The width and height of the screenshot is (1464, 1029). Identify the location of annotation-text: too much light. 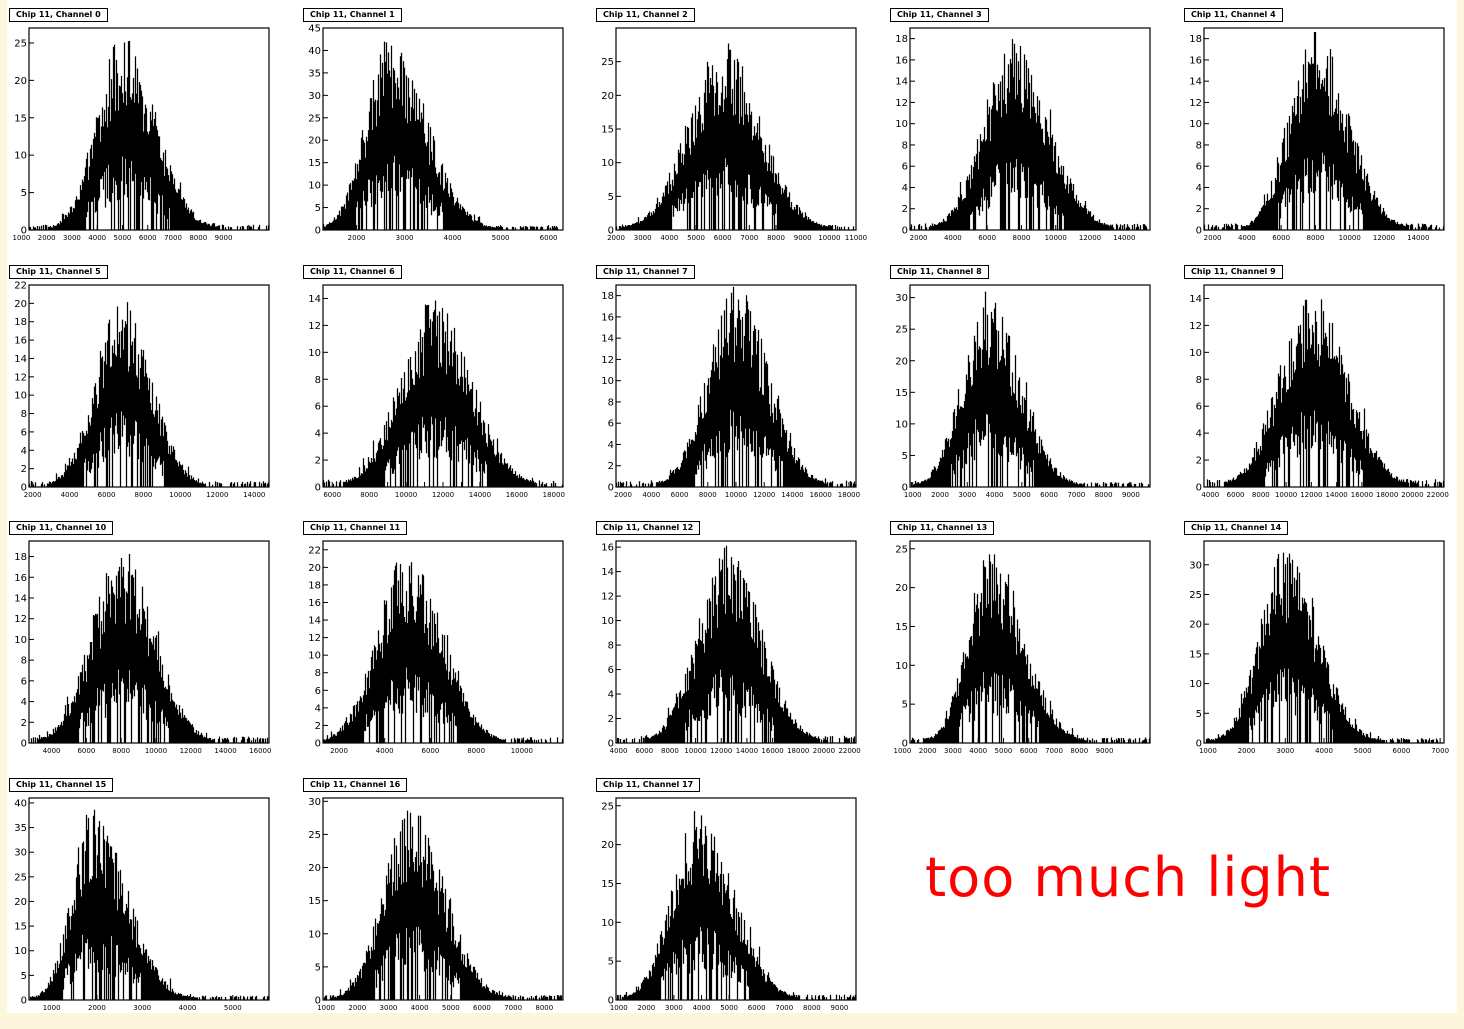
(1128, 877).